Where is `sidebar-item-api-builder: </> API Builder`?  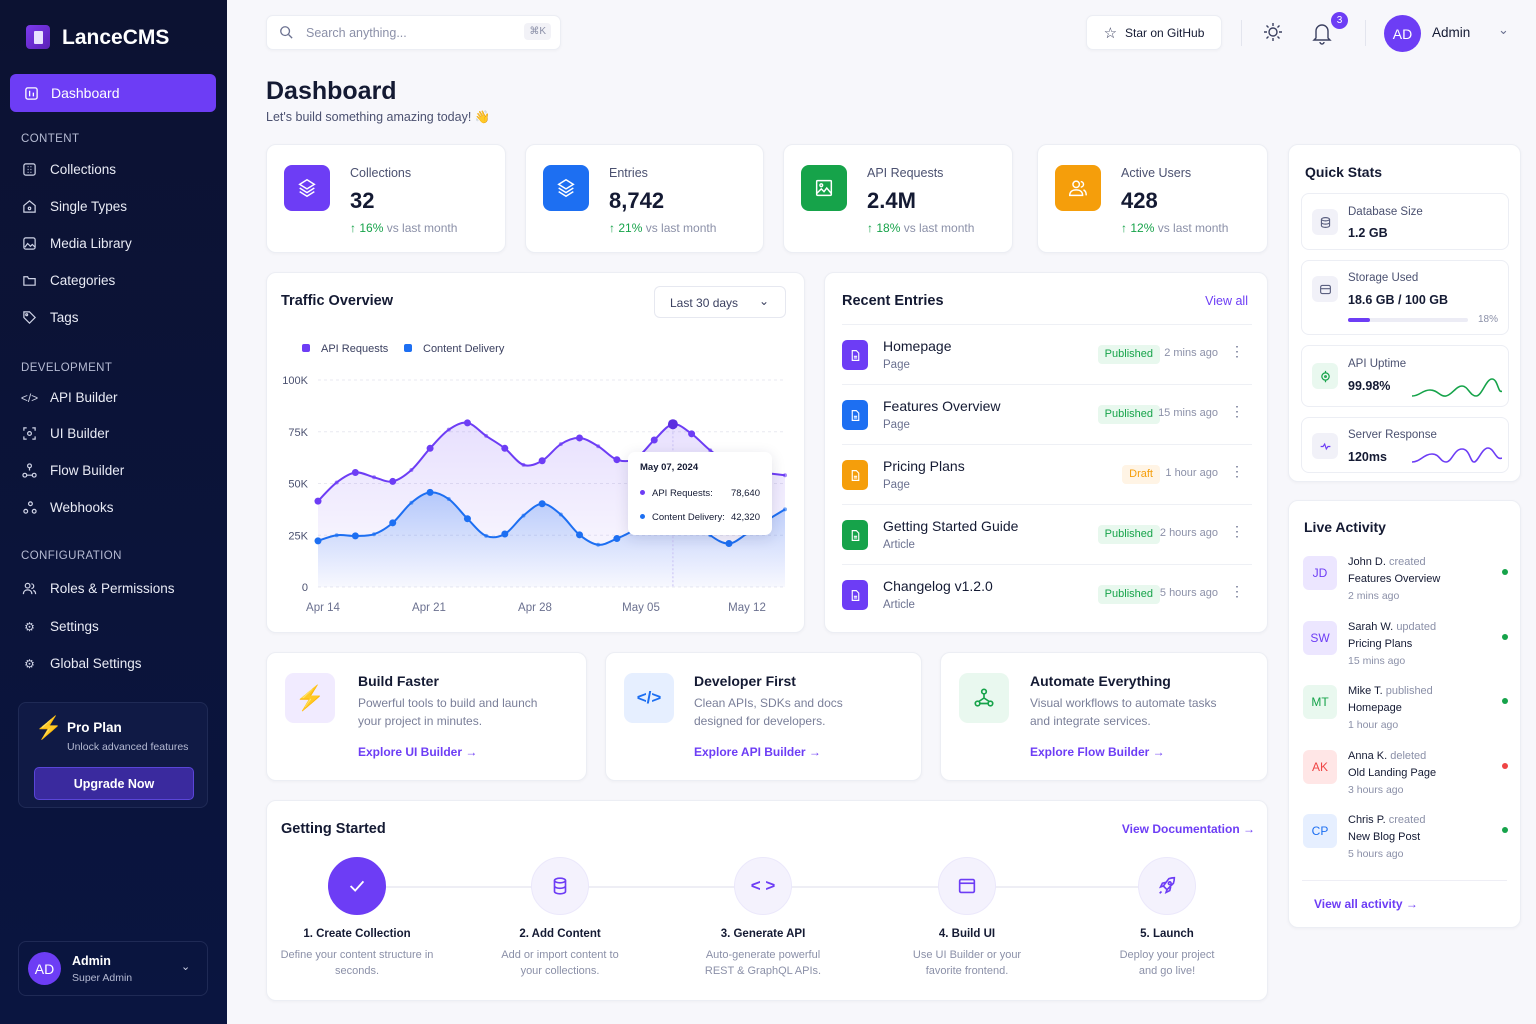 sidebar-item-api-builder: </> API Builder is located at coordinates (69, 397).